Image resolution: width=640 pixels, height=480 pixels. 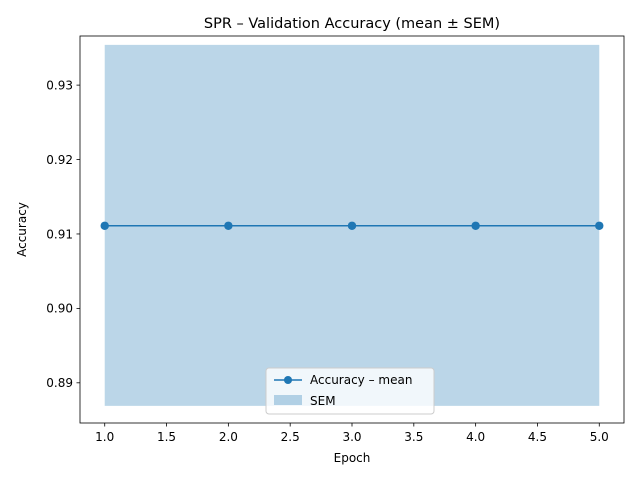 What do you see at coordinates (104, 437) in the screenshot?
I see `x-tick-label-0: 1.0` at bounding box center [104, 437].